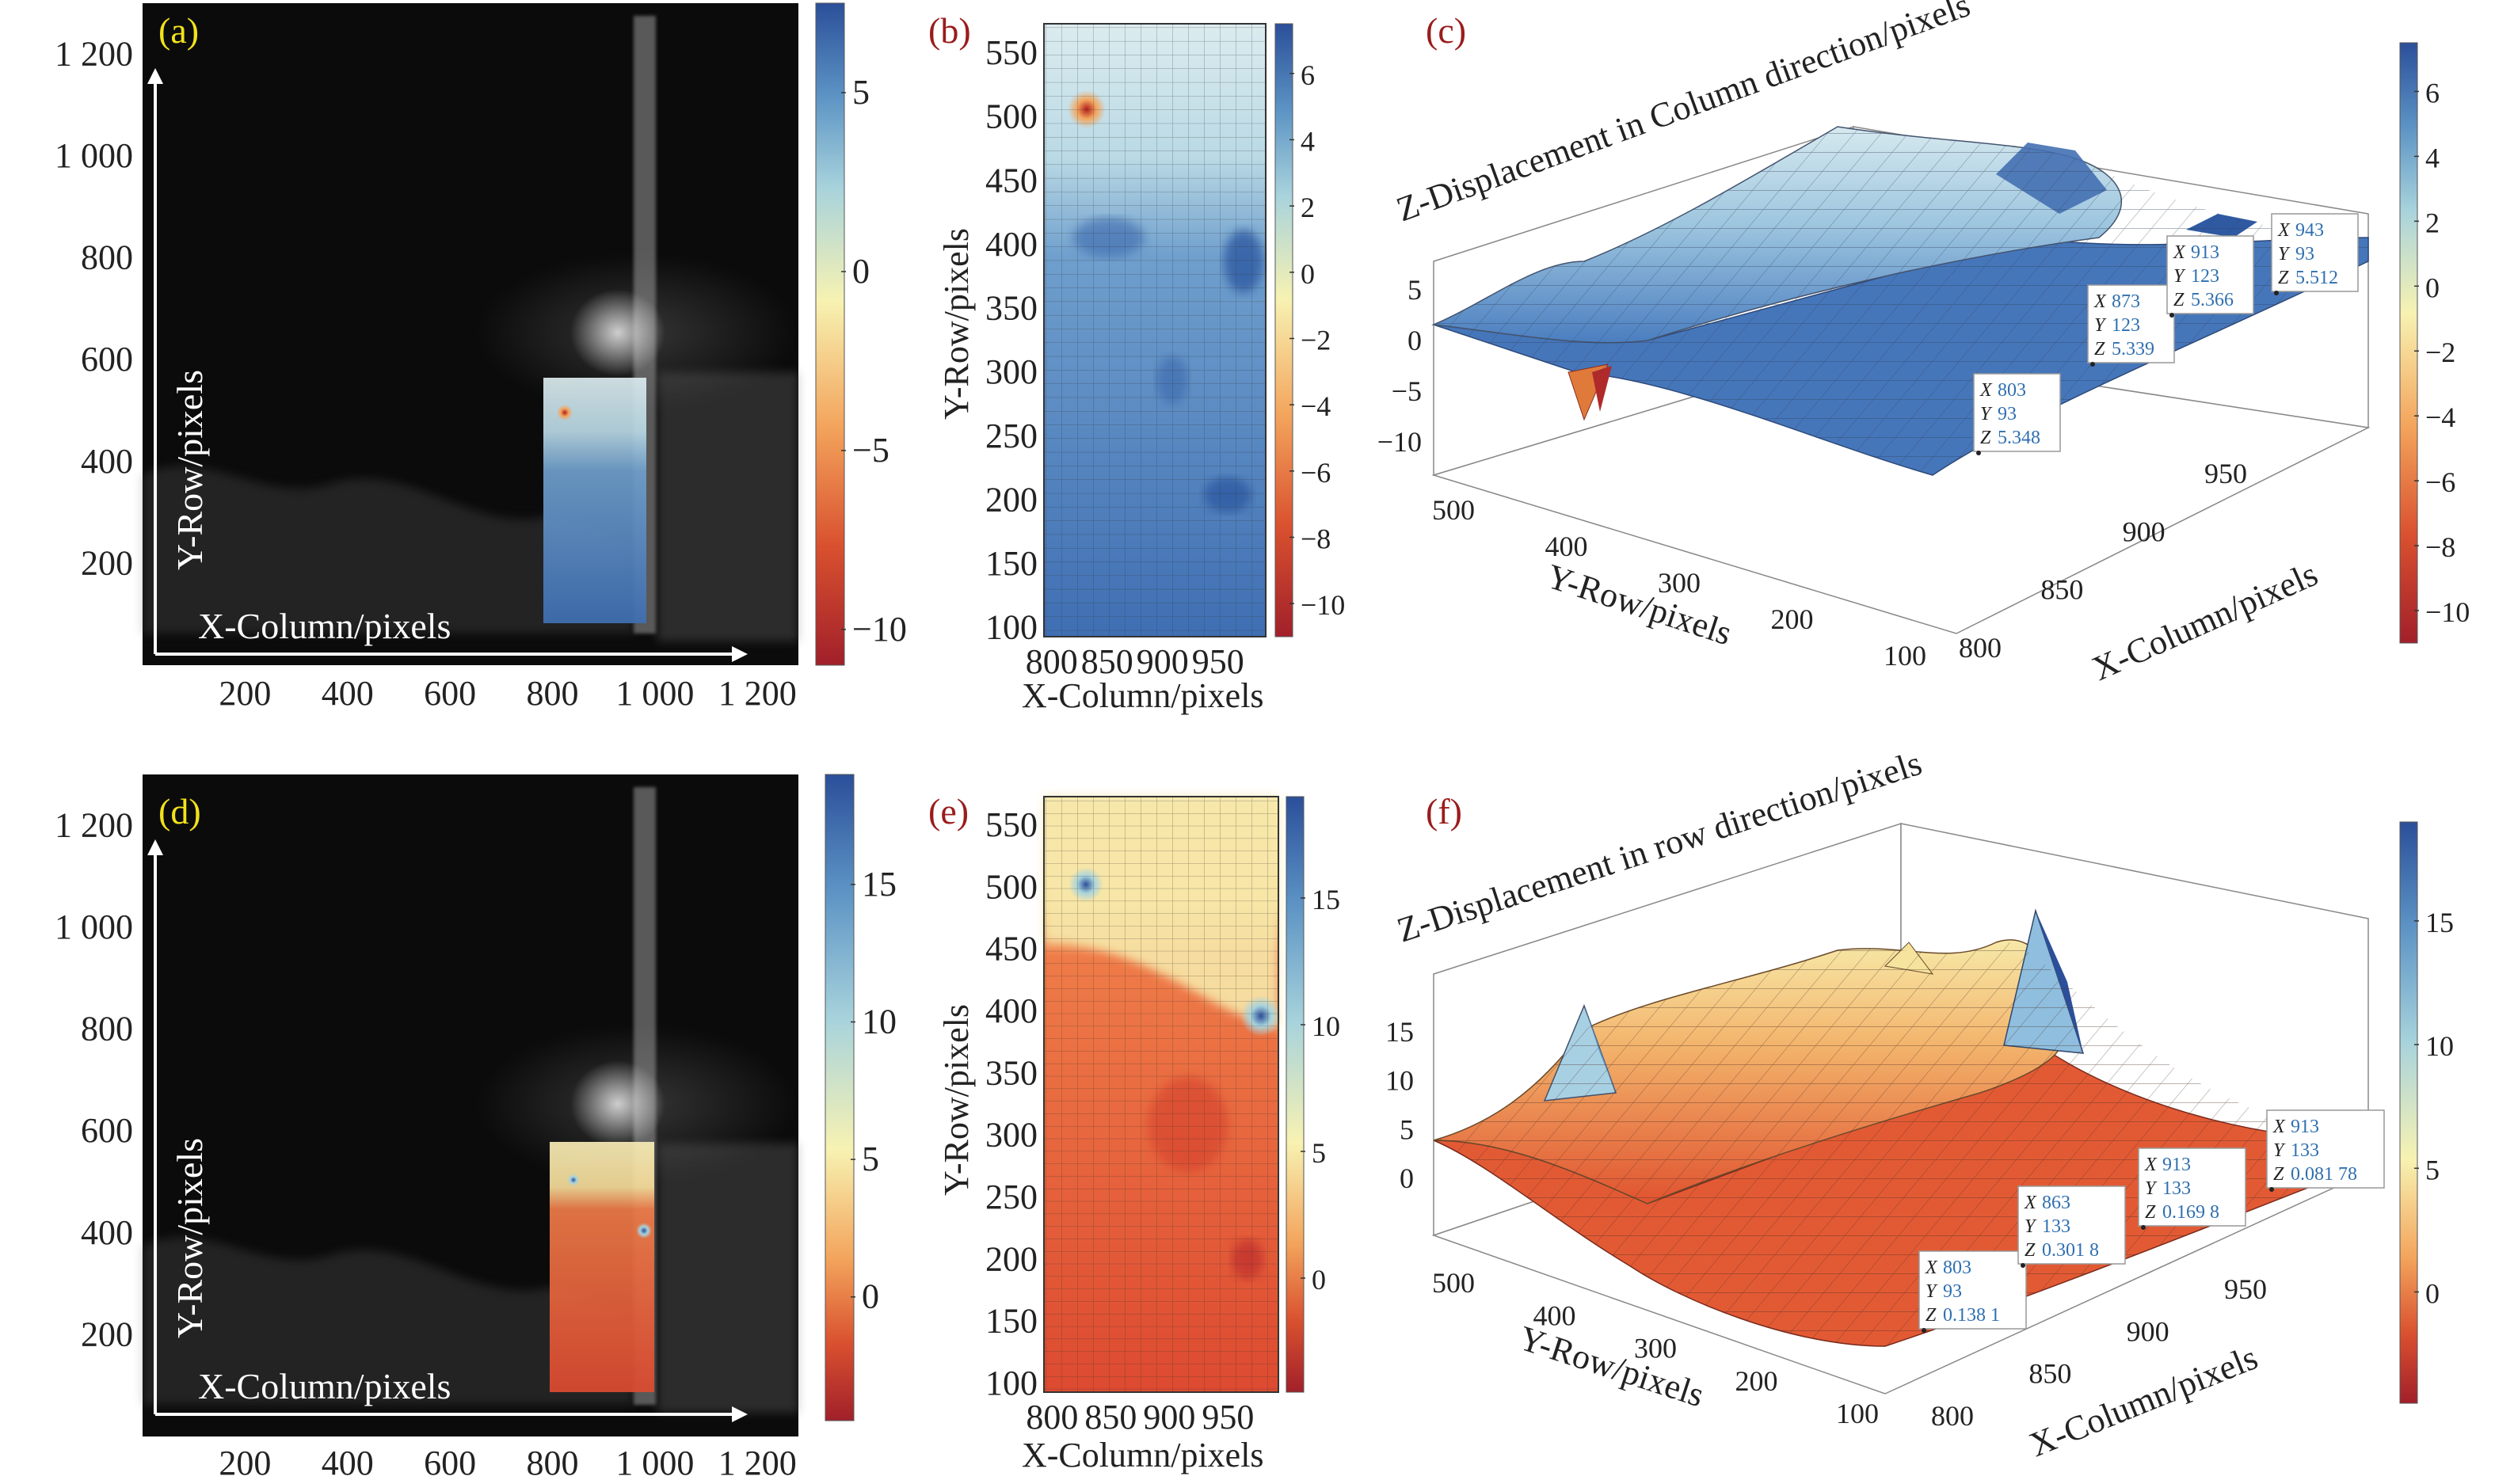  Describe the element at coordinates (2019, 438) in the screenshot. I see `datatip-value: 5.348` at that location.